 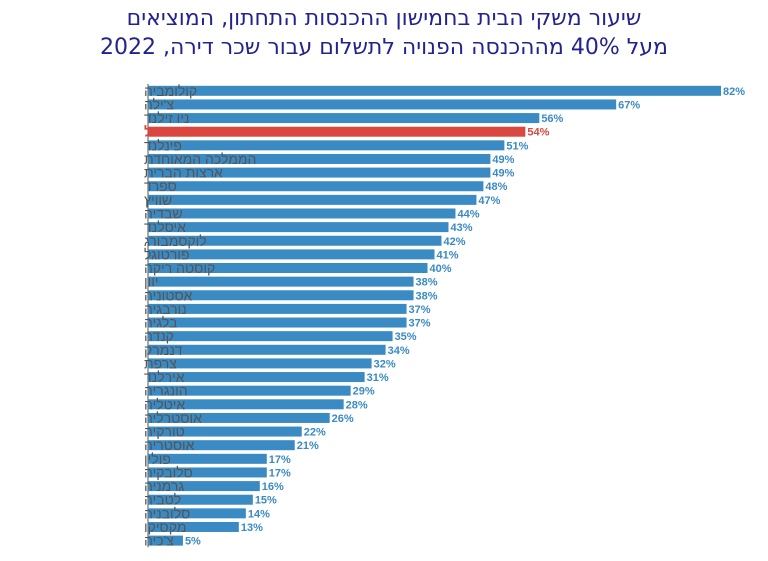 What do you see at coordinates (164, 404) in the screenshot?
I see `category-label-23: איטליה` at bounding box center [164, 404].